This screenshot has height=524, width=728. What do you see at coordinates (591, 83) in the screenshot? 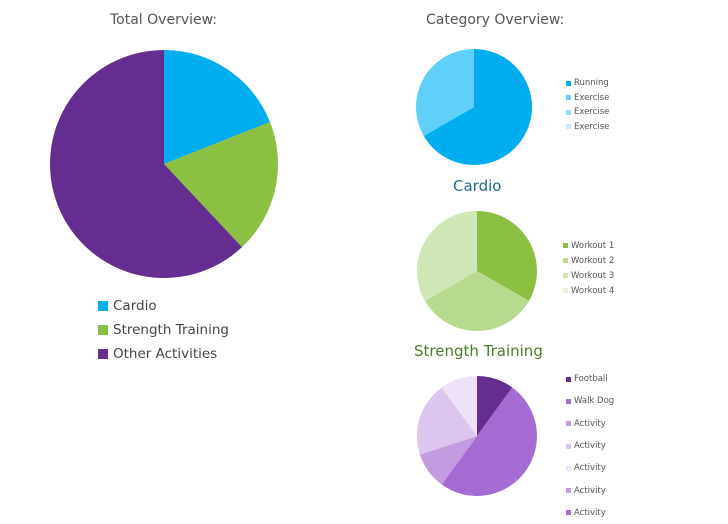
I see `legend-label: Running` at bounding box center [591, 83].